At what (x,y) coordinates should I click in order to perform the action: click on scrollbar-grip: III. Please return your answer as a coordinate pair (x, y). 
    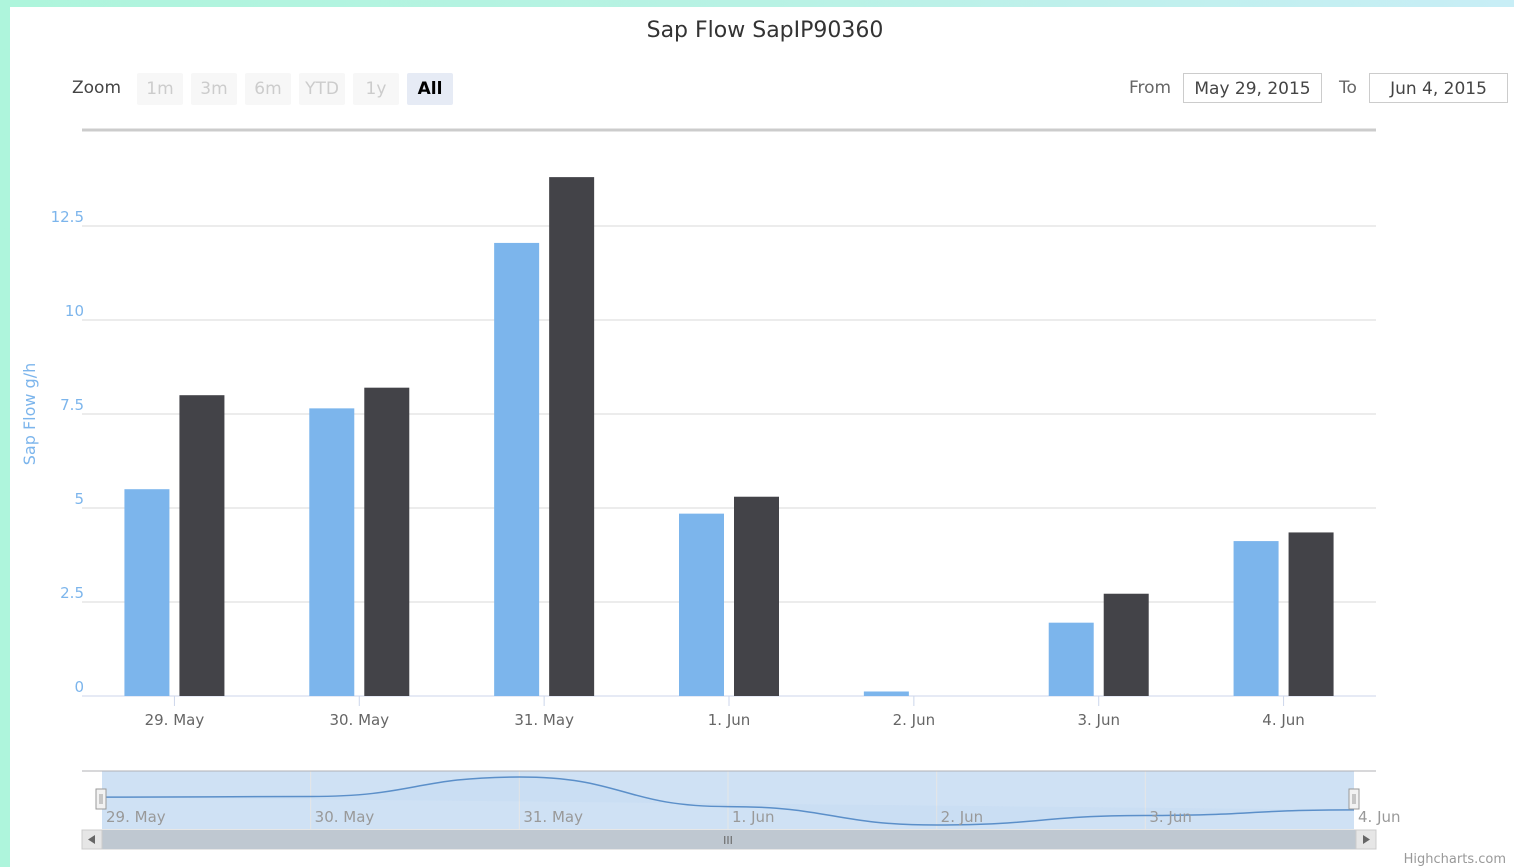
    Looking at the image, I should click on (728, 840).